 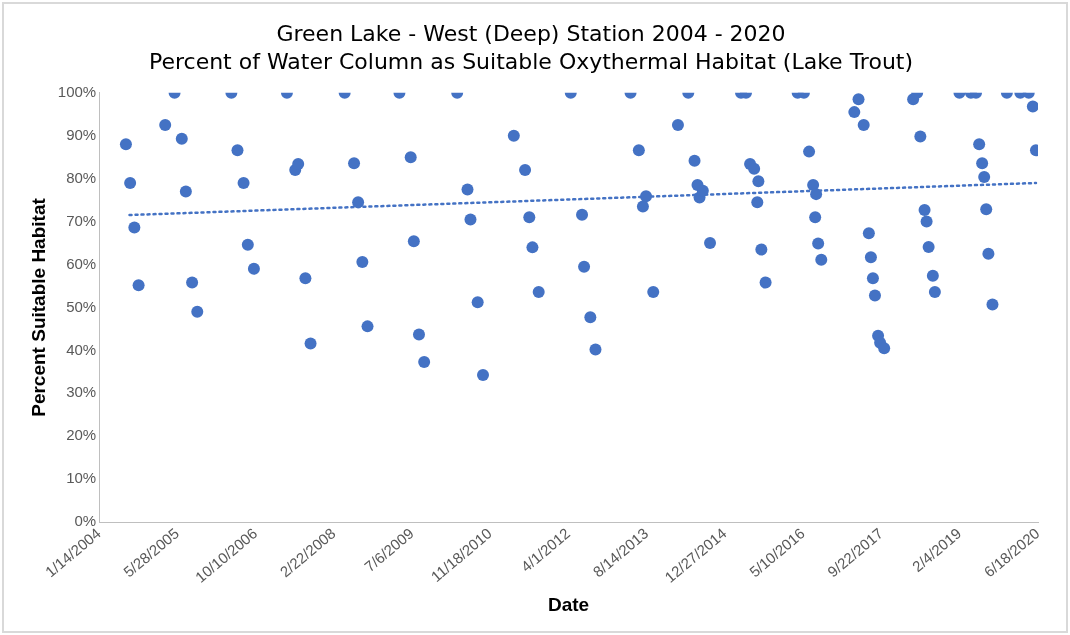 What do you see at coordinates (81, 220) in the screenshot?
I see `y-tick-label: 70%` at bounding box center [81, 220].